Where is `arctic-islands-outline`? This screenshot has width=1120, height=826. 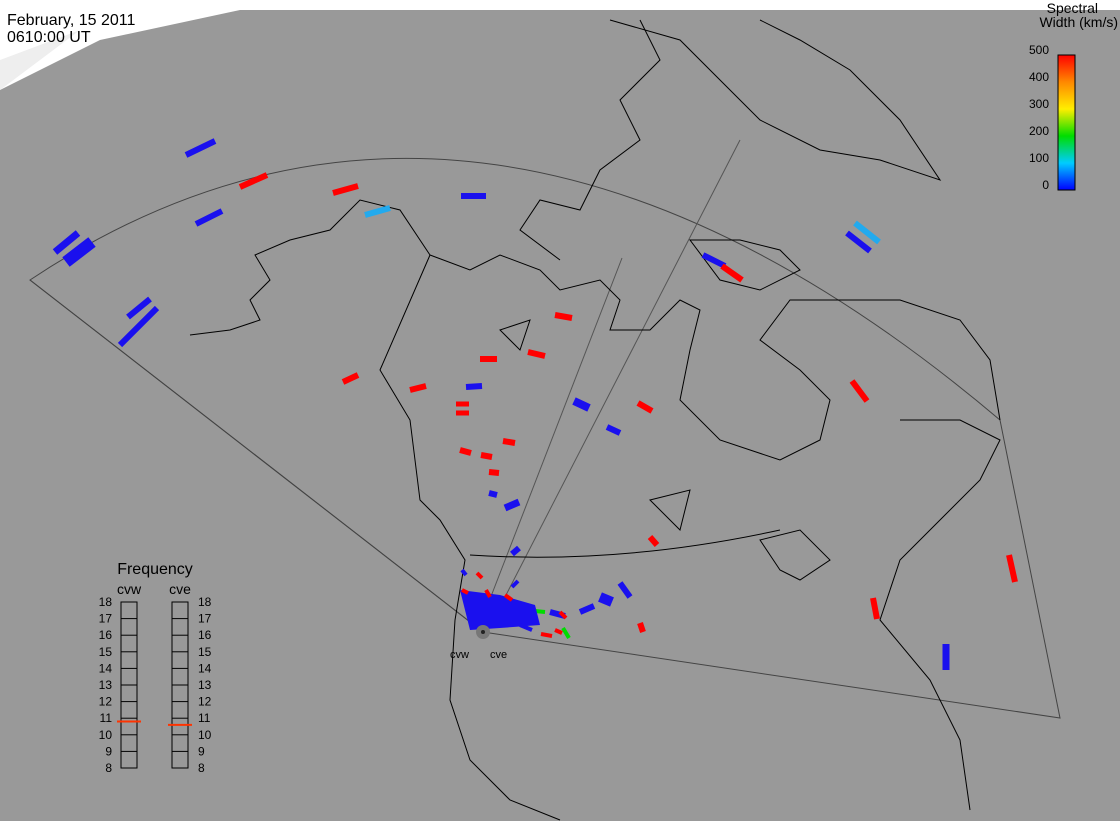 arctic-islands-outline is located at coordinates (590, 140).